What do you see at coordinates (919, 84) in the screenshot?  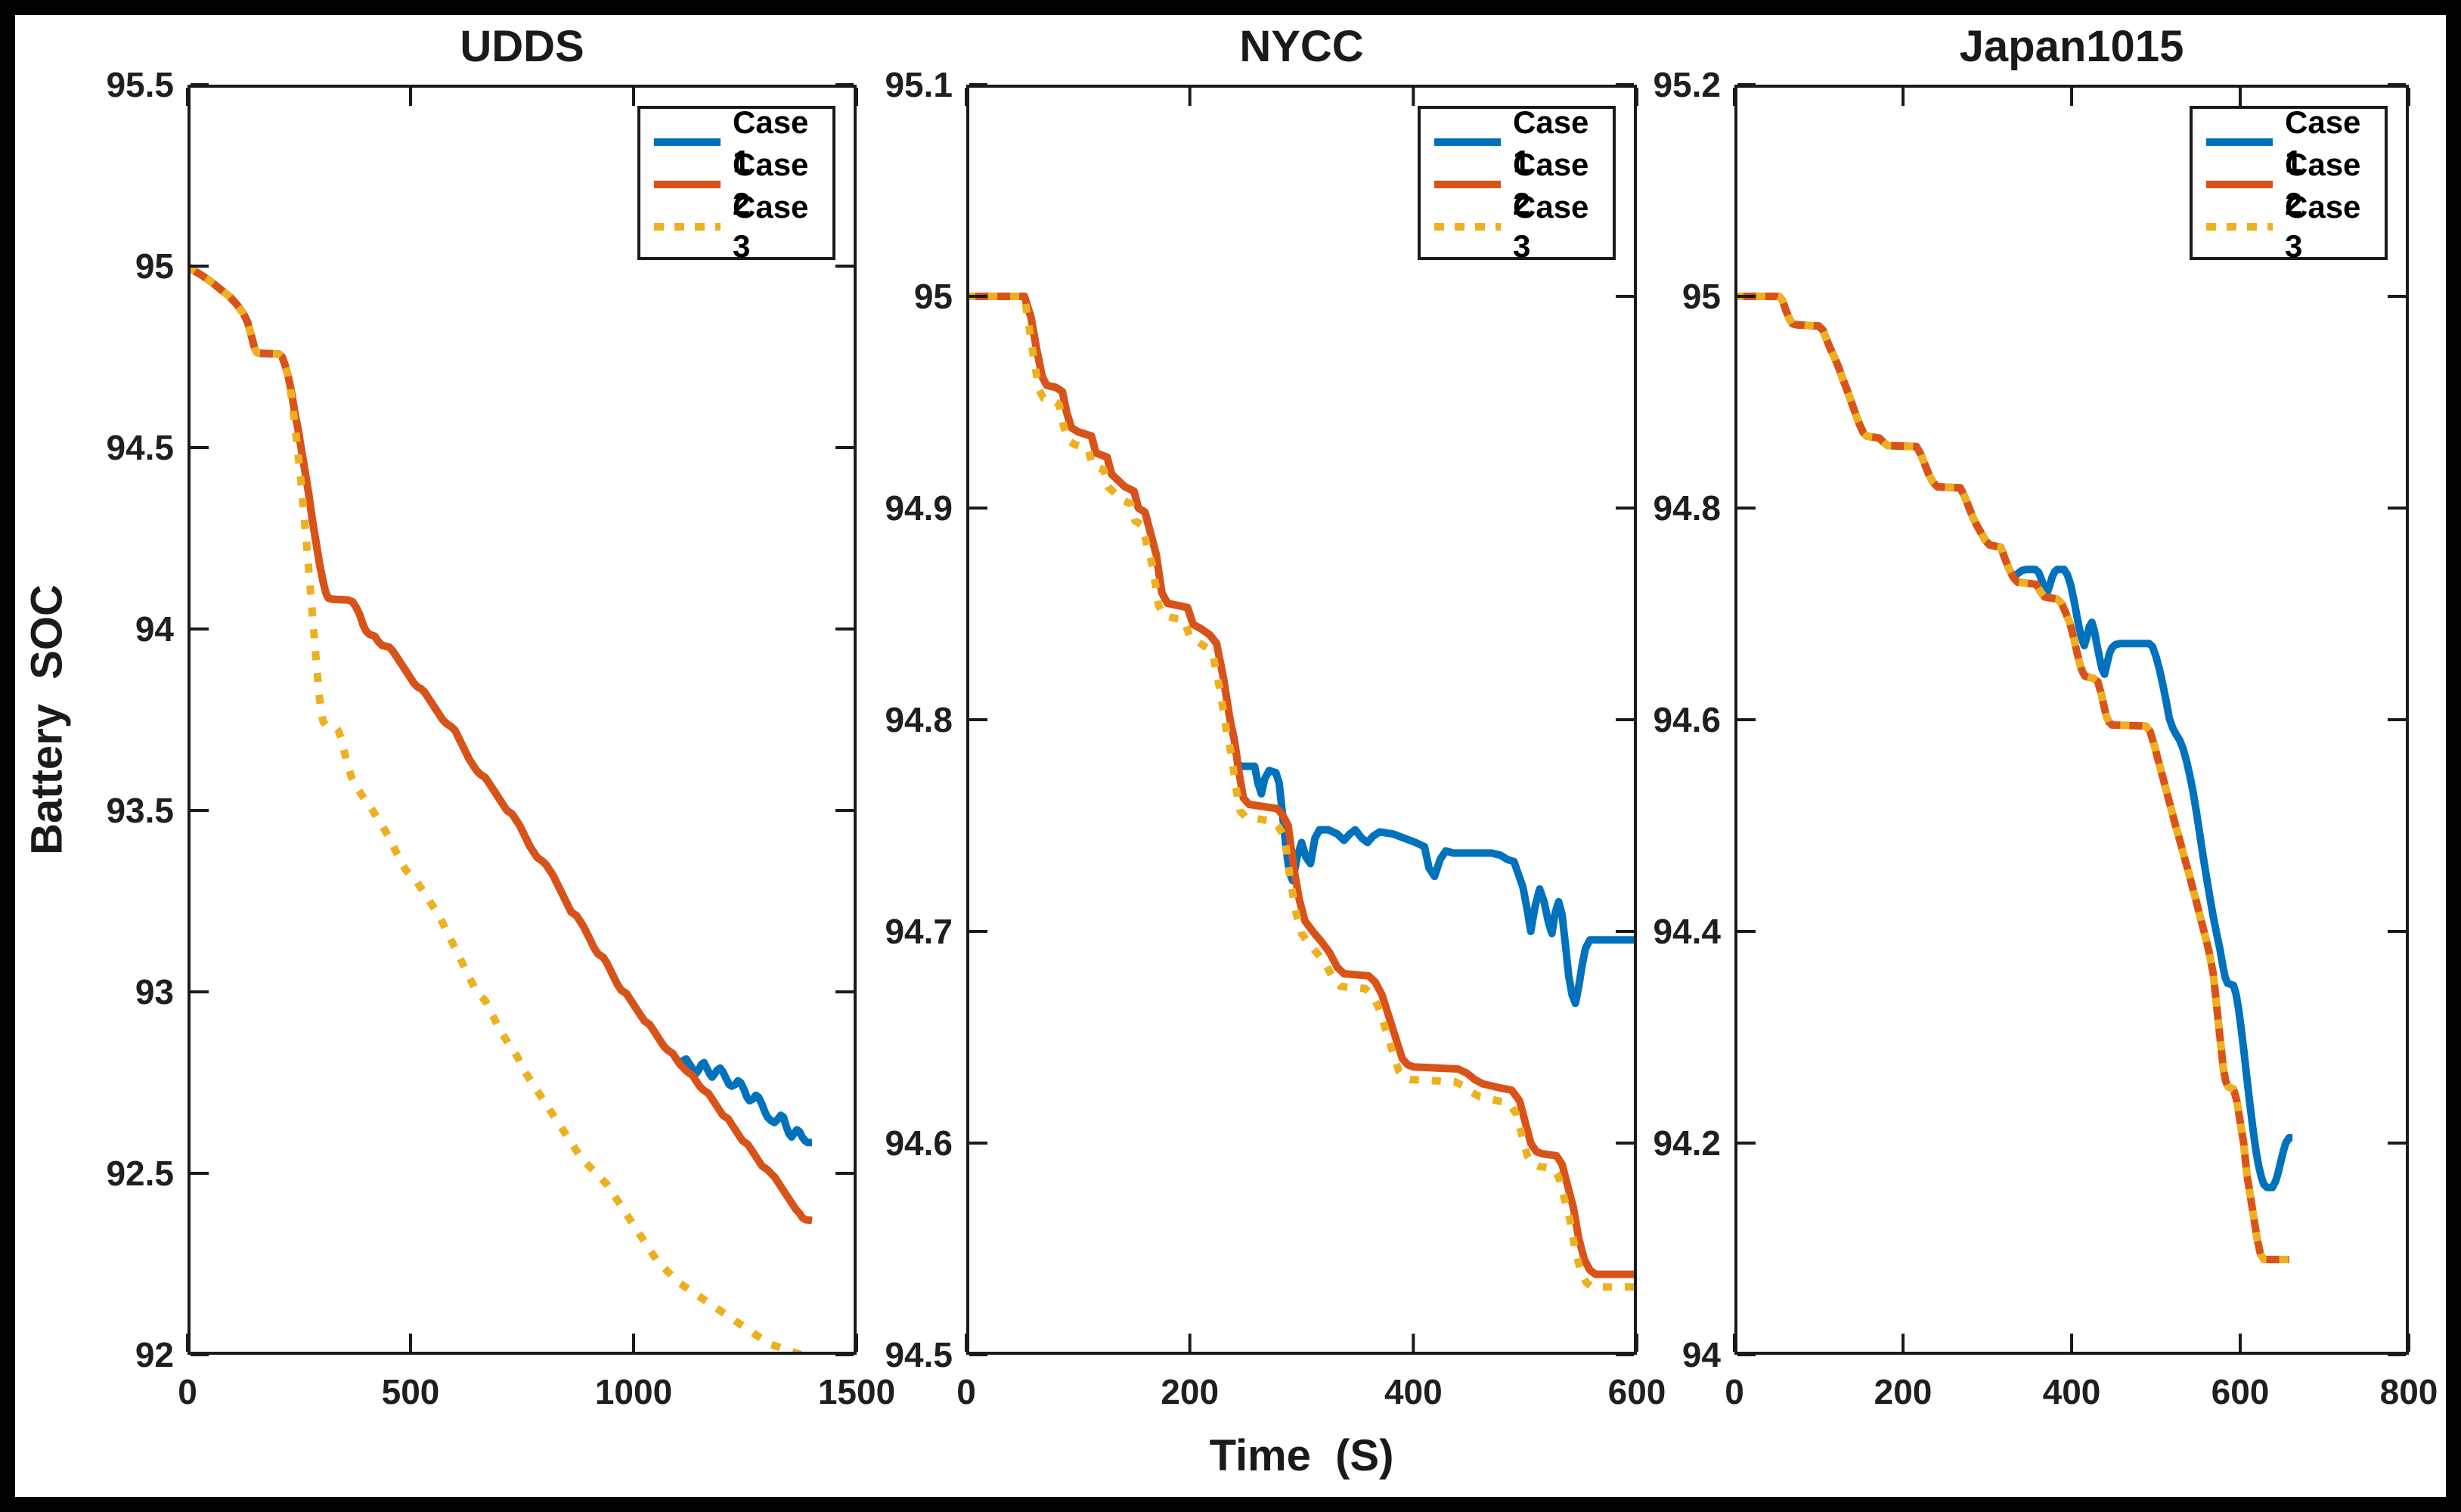 I see `y-tick-label: 95.1` at bounding box center [919, 84].